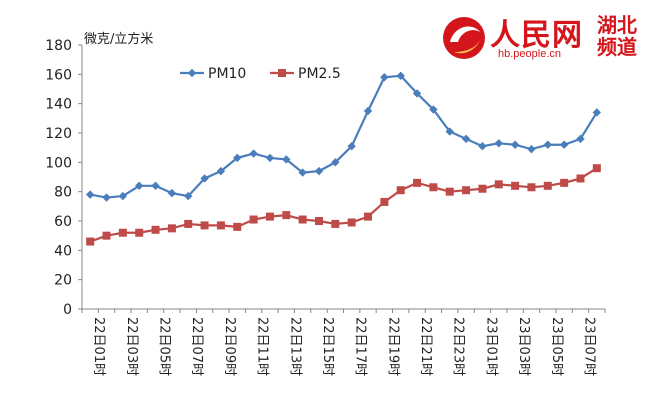  What do you see at coordinates (262, 346) in the screenshot?
I see `x-tick-label: 22日11时` at bounding box center [262, 346].